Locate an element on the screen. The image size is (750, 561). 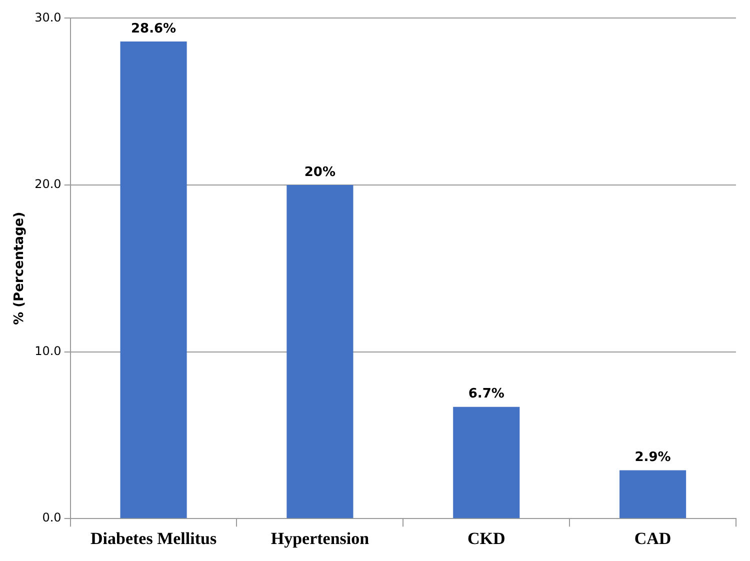
data-label: 2.9% is located at coordinates (652, 458).